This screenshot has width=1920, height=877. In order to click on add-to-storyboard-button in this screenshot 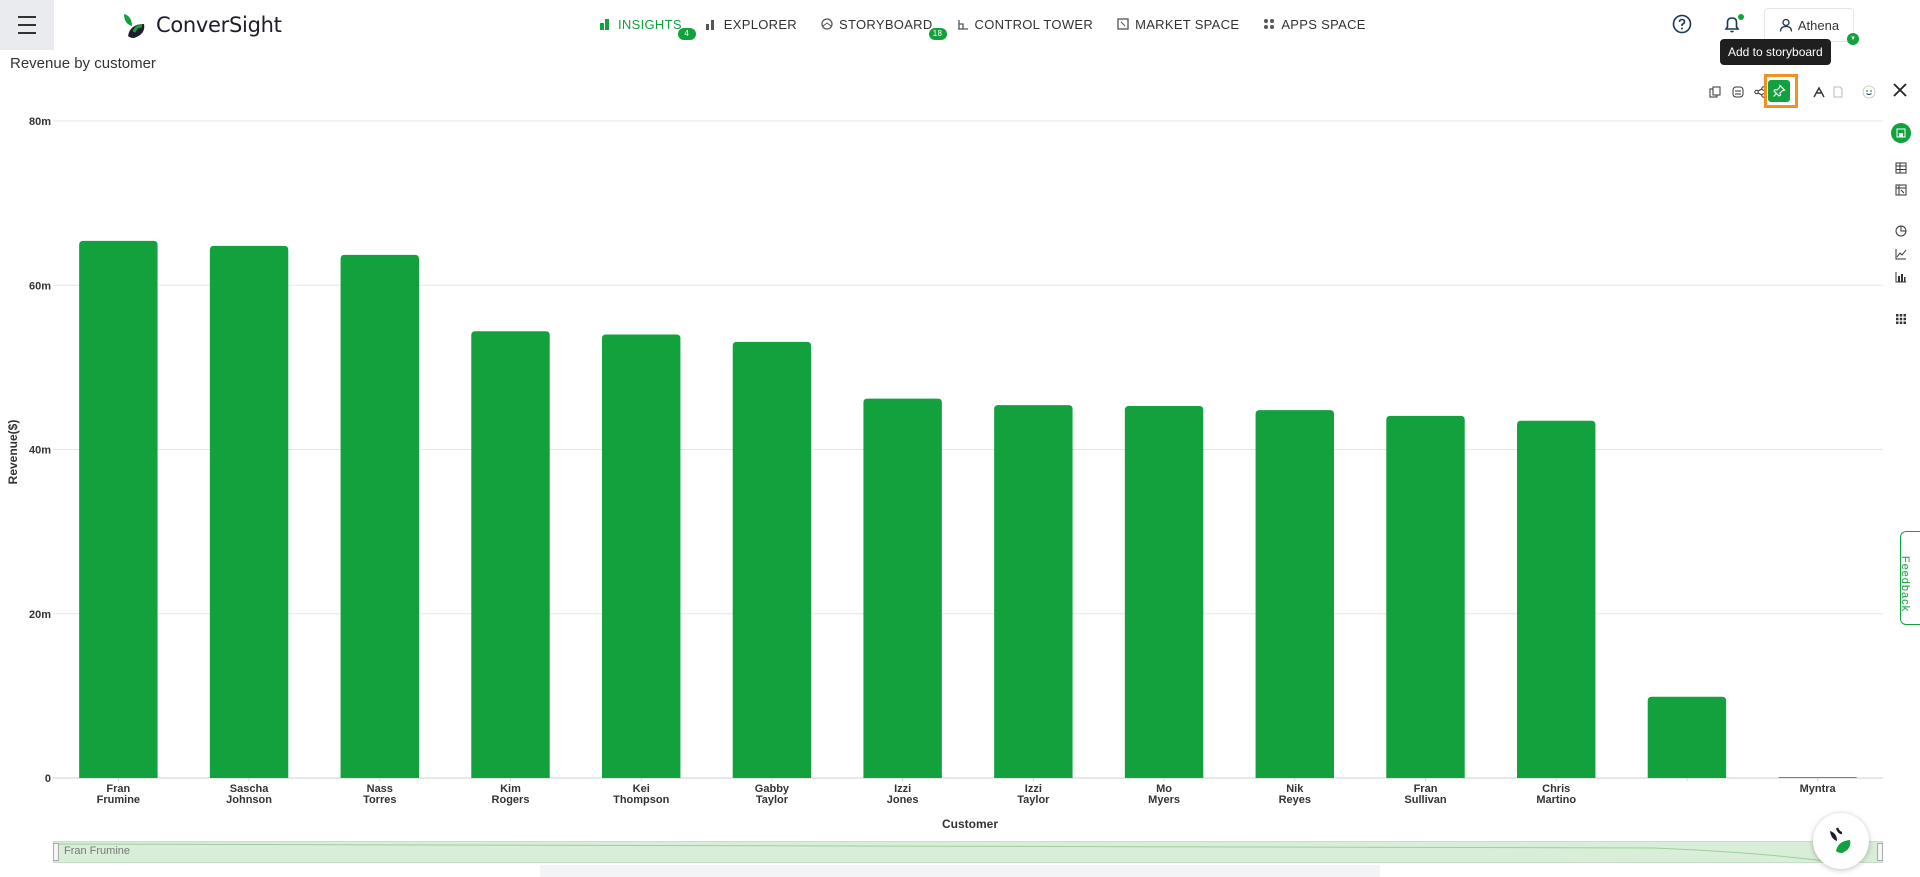, I will do `click(1779, 91)`.